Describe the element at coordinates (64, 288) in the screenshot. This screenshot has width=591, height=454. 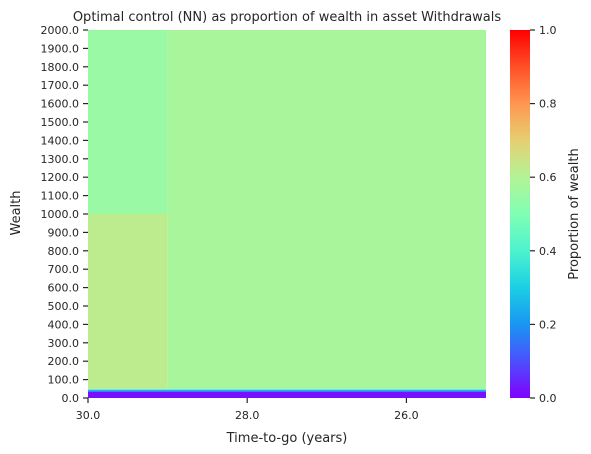
I see `y-tick-label: 600.0` at that location.